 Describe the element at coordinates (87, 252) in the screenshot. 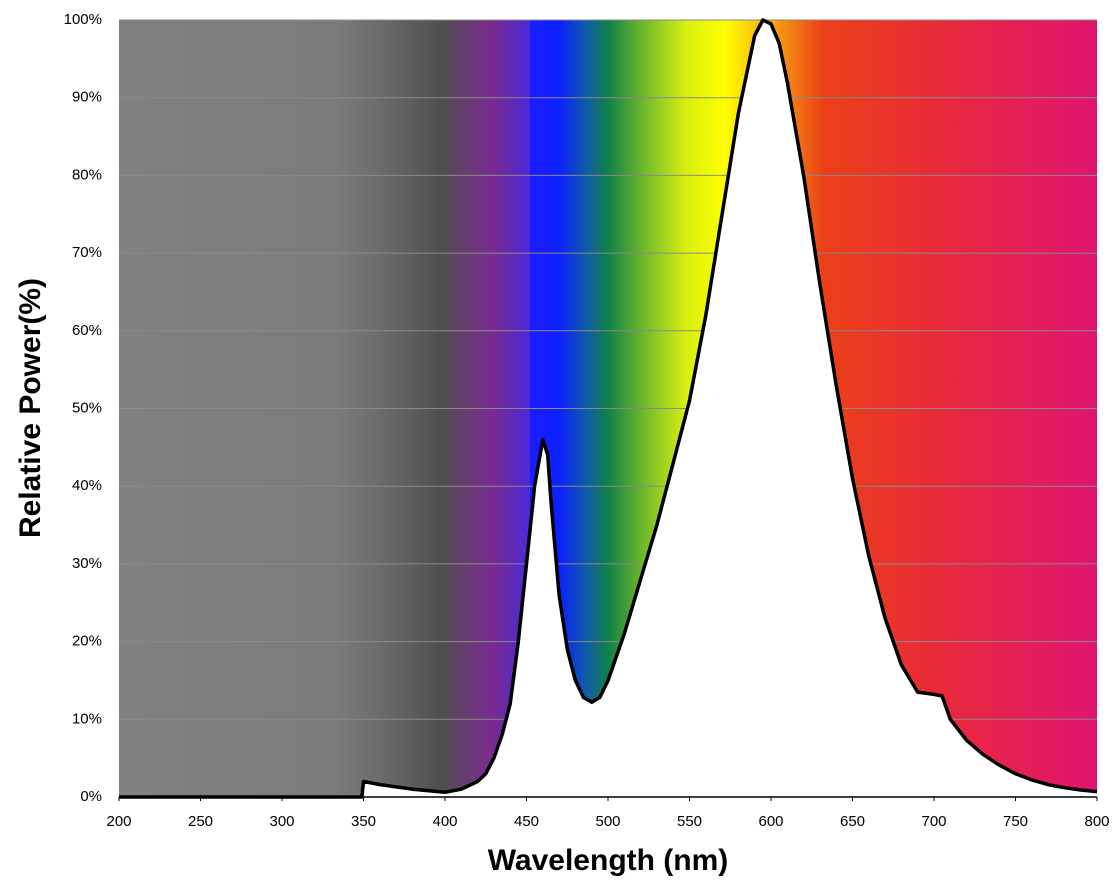

I see `y-tick-label: 70%` at that location.